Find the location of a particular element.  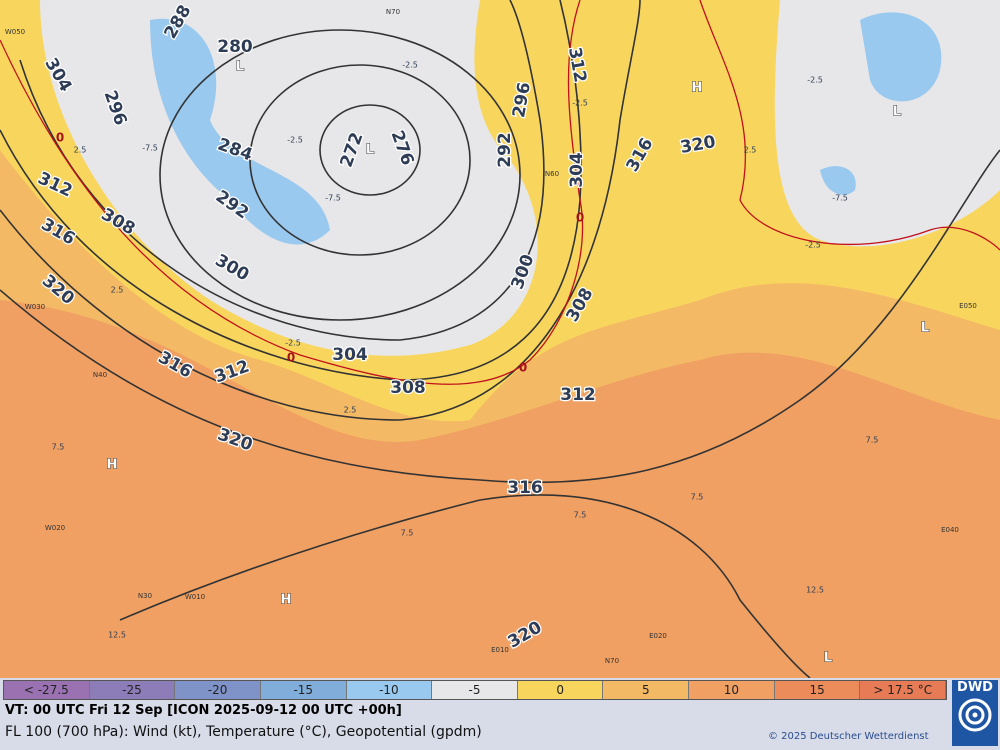

geopotential-label: 308 is located at coordinates (408, 388).